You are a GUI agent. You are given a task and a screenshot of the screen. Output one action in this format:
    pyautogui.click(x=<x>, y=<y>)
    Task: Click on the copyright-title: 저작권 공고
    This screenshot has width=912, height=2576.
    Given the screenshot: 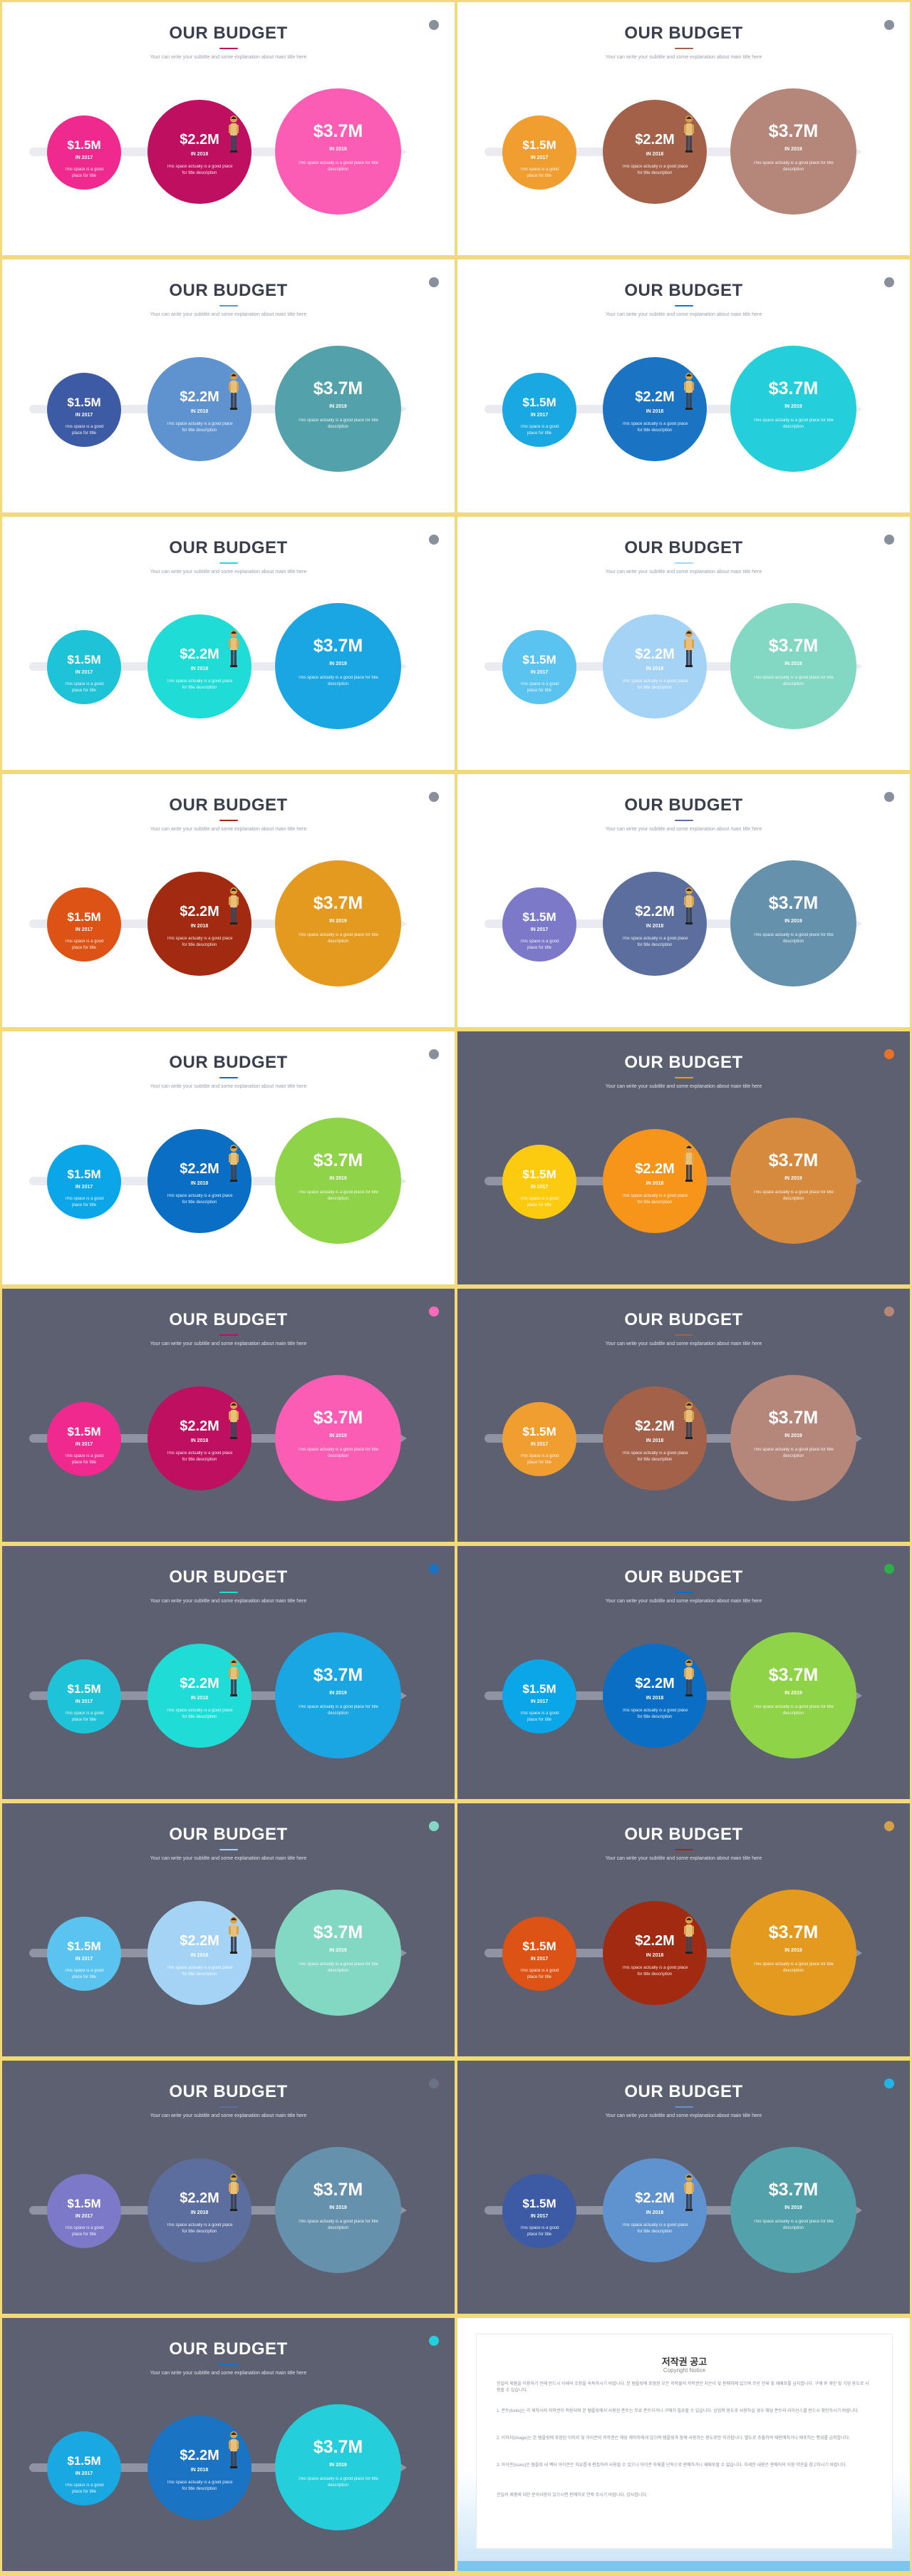 What is the action you would take?
    pyautogui.click(x=684, y=2361)
    